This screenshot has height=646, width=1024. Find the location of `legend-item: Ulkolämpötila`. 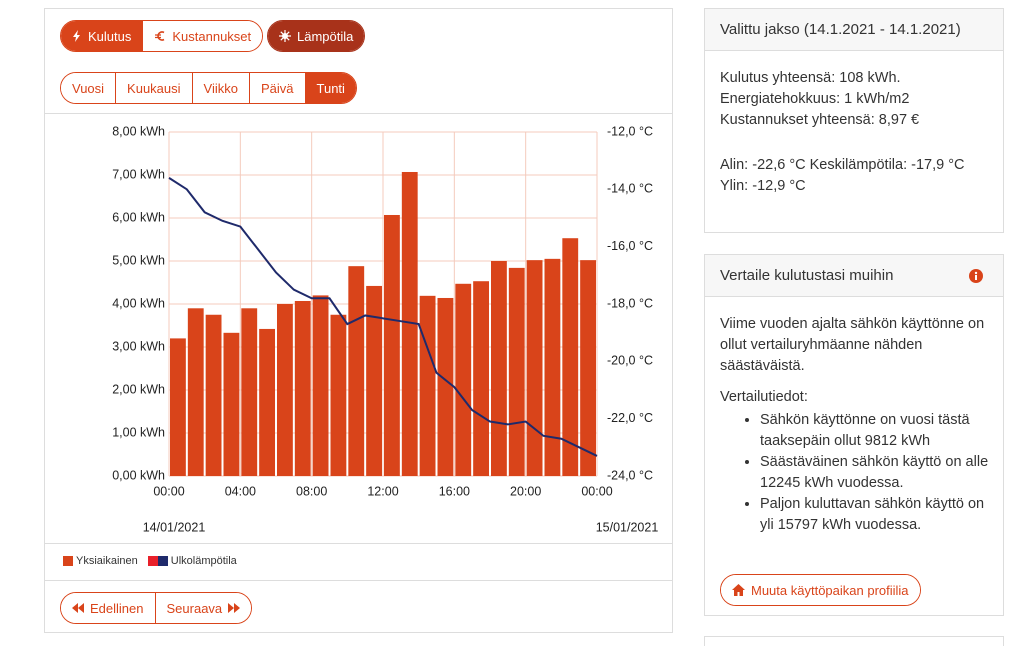

legend-item: Ulkolämpötila is located at coordinates (192, 561).